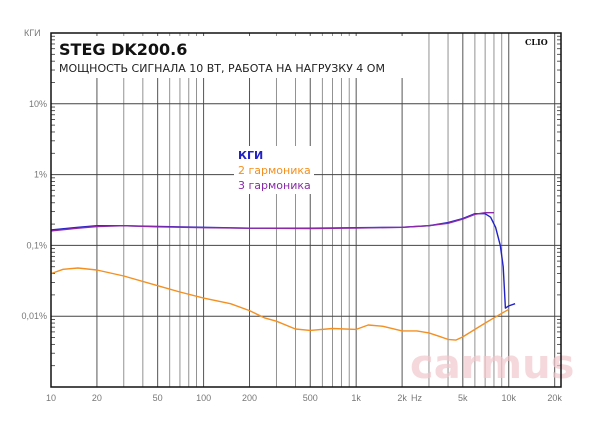  What do you see at coordinates (51, 398) in the screenshot?
I see `x-tick-label: 10` at bounding box center [51, 398].